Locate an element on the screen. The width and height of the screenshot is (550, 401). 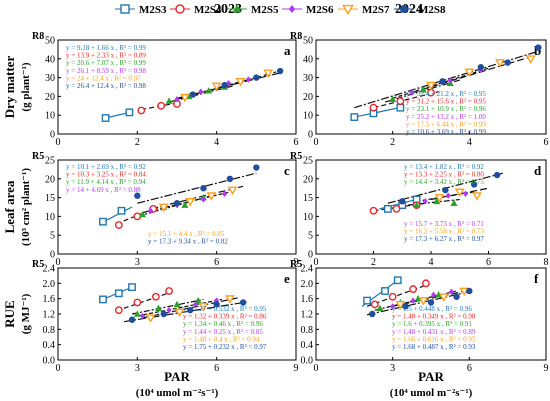
fit-line-m2s4 is located at coordinates (142, 302).